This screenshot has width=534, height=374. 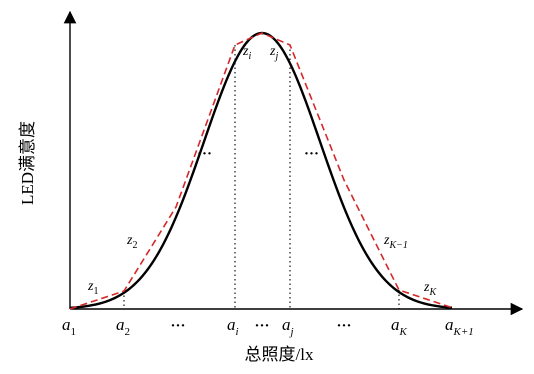 I want to click on x-tick-label-aK: aK, so click(x=399, y=326).